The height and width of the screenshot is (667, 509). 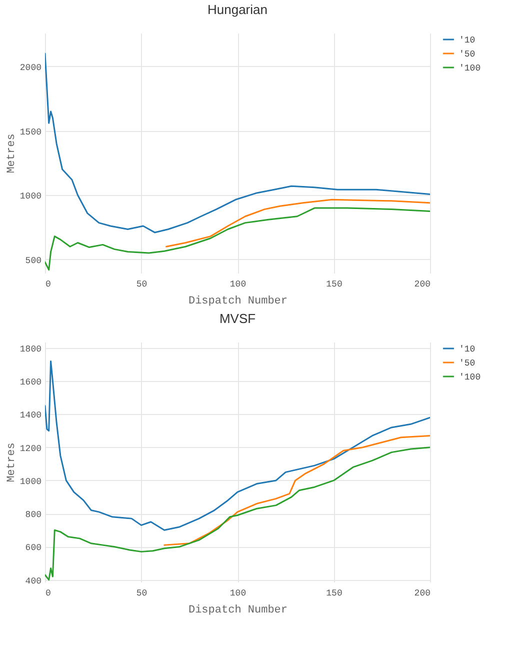 I want to click on y-tick-label: 1600, so click(x=31, y=383).